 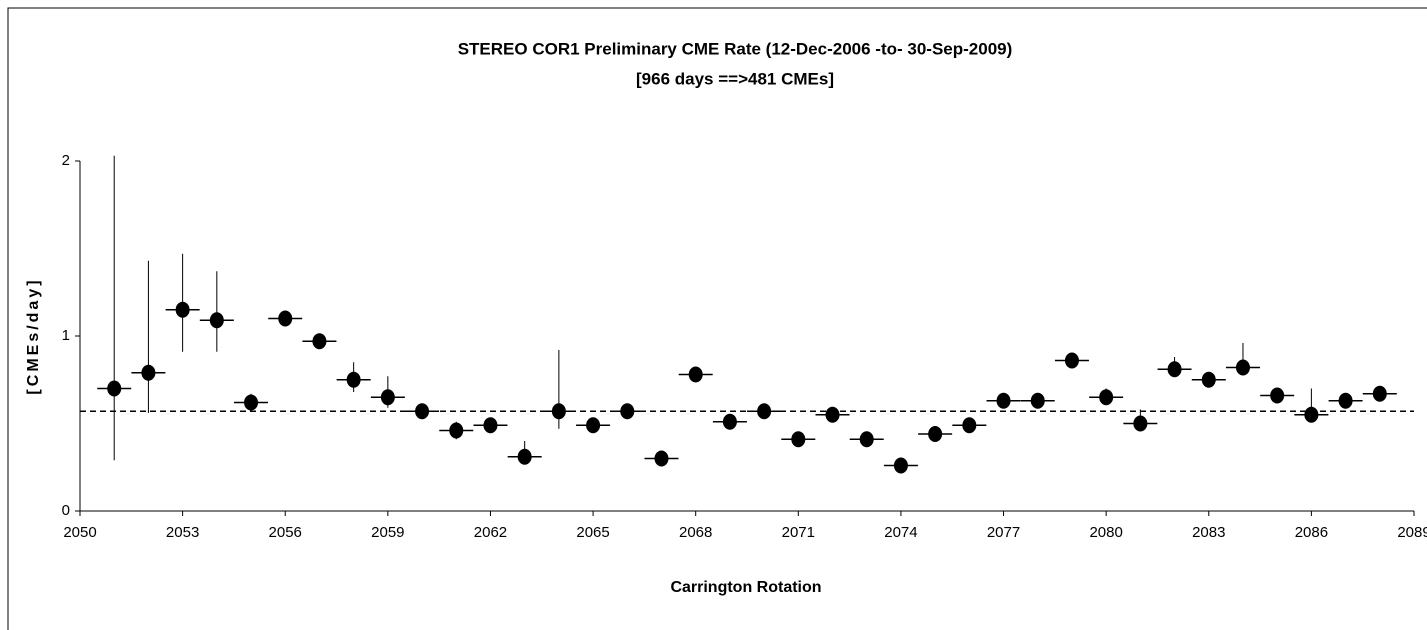 What do you see at coordinates (900, 532) in the screenshot?
I see `x-tick-label: 2074` at bounding box center [900, 532].